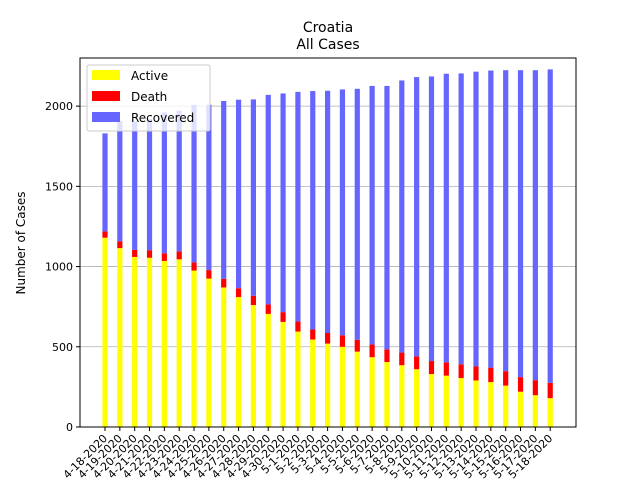  Describe the element at coordinates (21, 242) in the screenshot. I see `y-axis-label: Number of Cases` at that location.